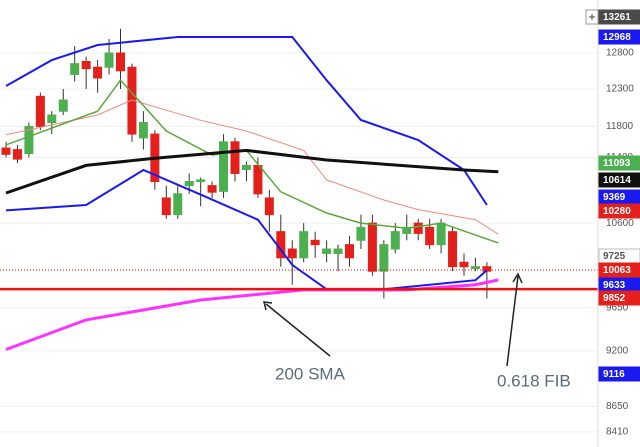 Image resolution: width=640 pixels, height=447 pixels. I want to click on price-tag-label: 11093, so click(617, 163).